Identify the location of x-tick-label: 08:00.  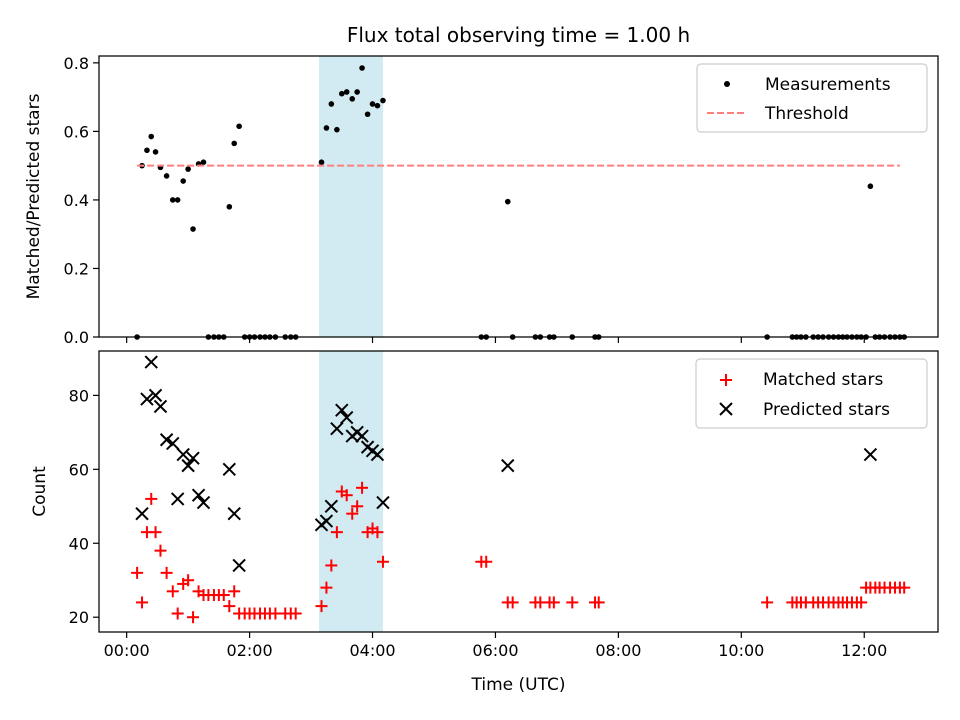
(618, 650).